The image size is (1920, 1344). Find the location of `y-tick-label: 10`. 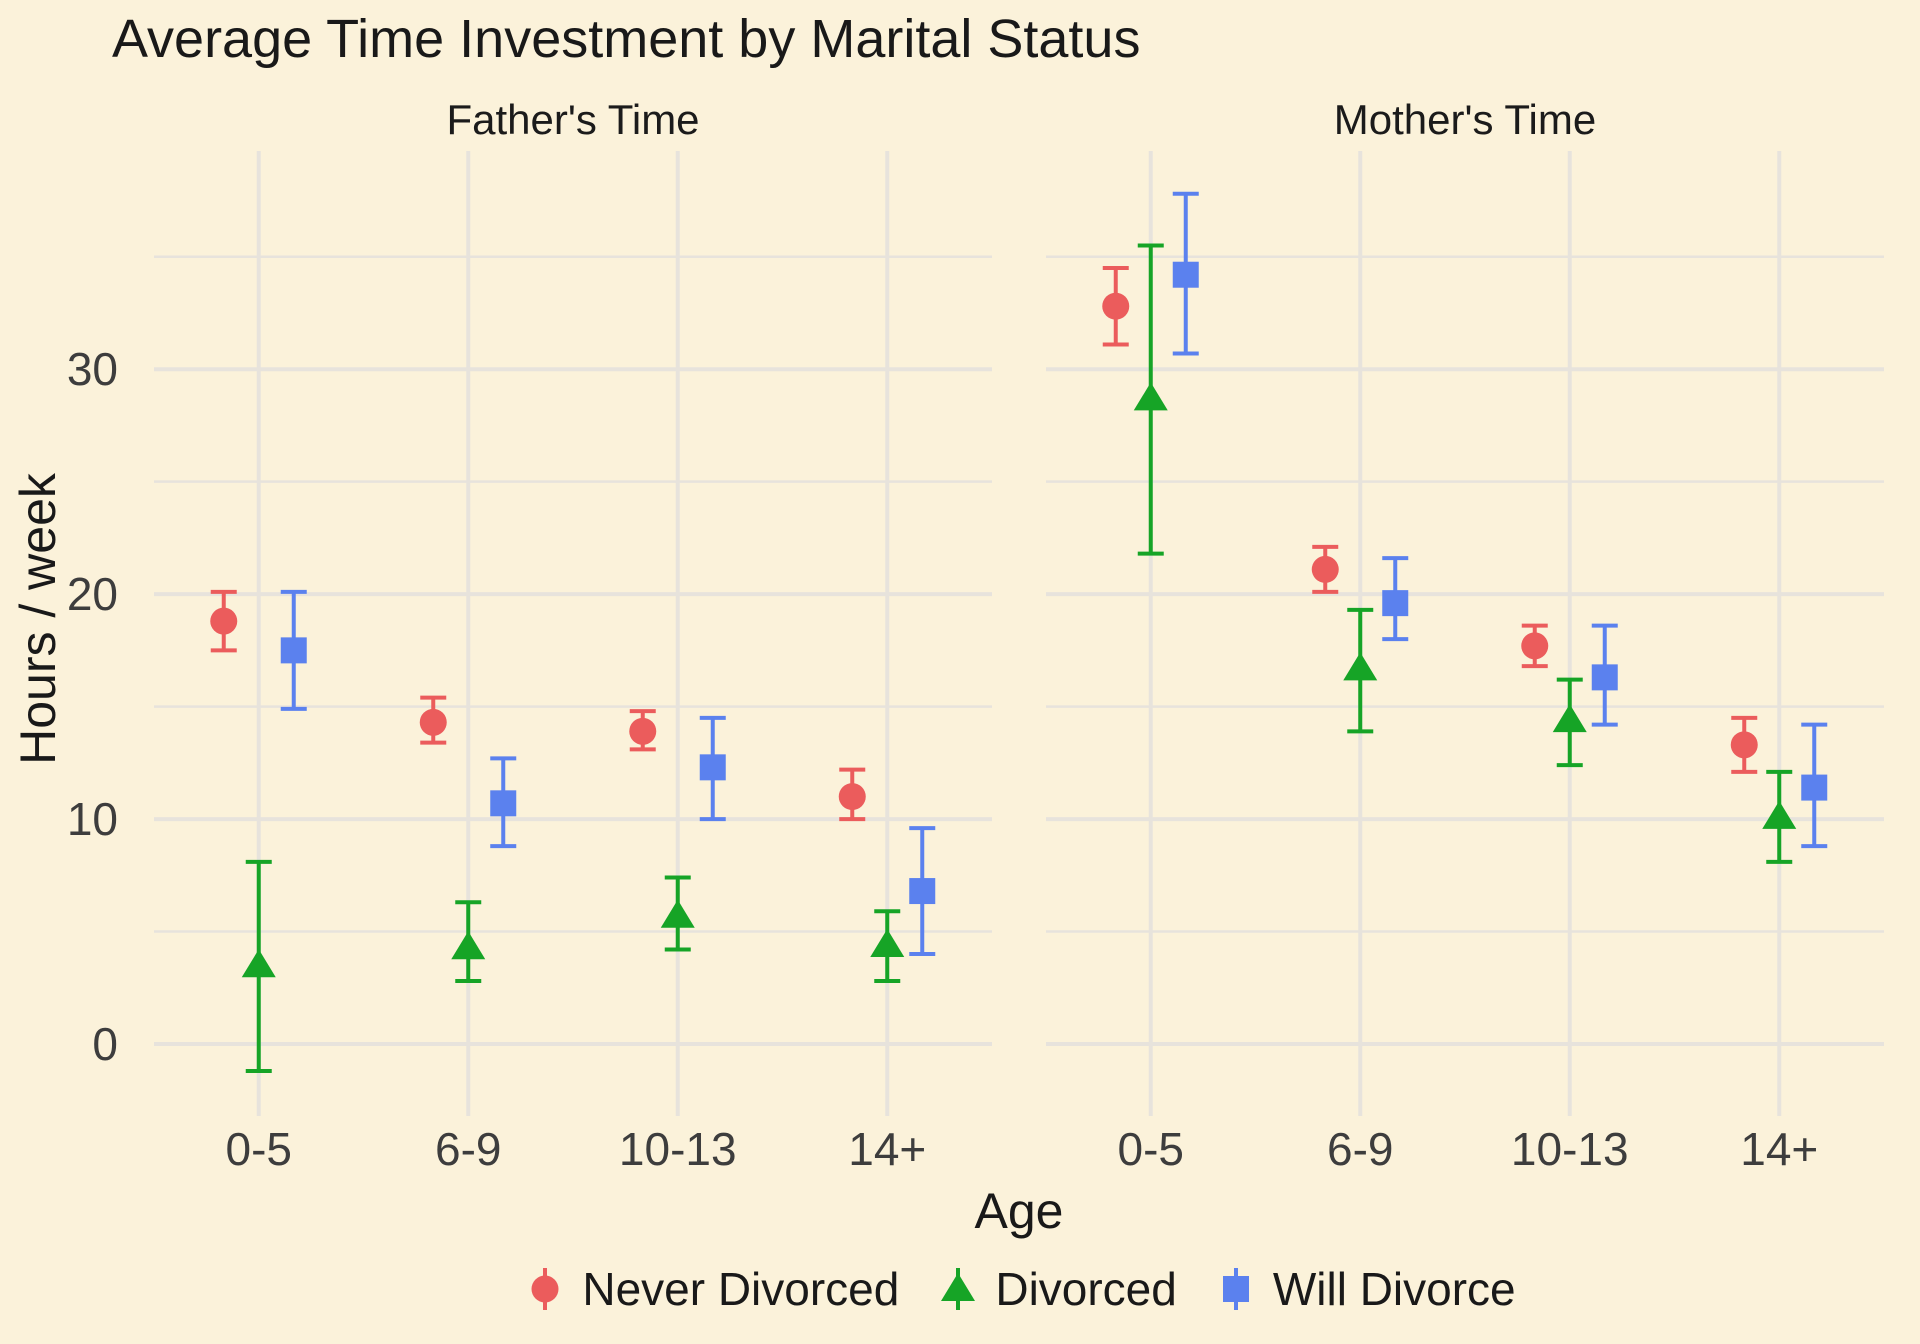

y-tick-label: 10 is located at coordinates (92, 819).